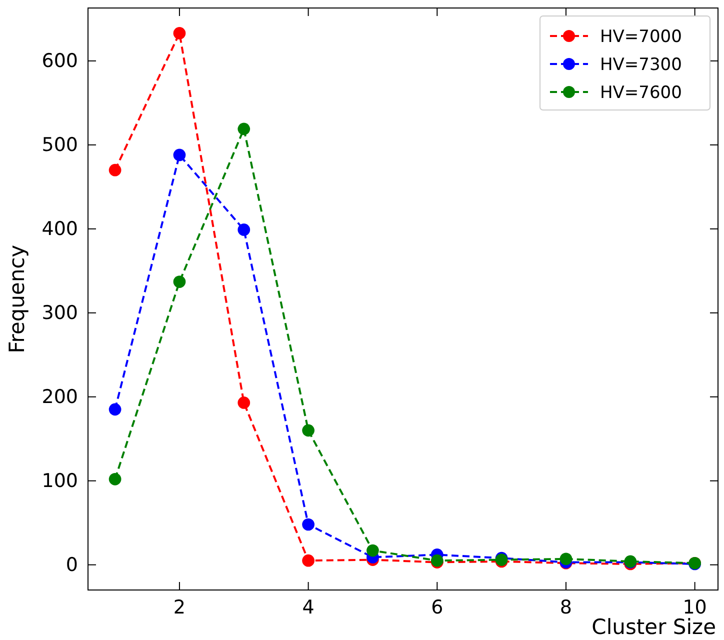 The width and height of the screenshot is (724, 640). I want to click on y-tick-label: 300, so click(60, 313).